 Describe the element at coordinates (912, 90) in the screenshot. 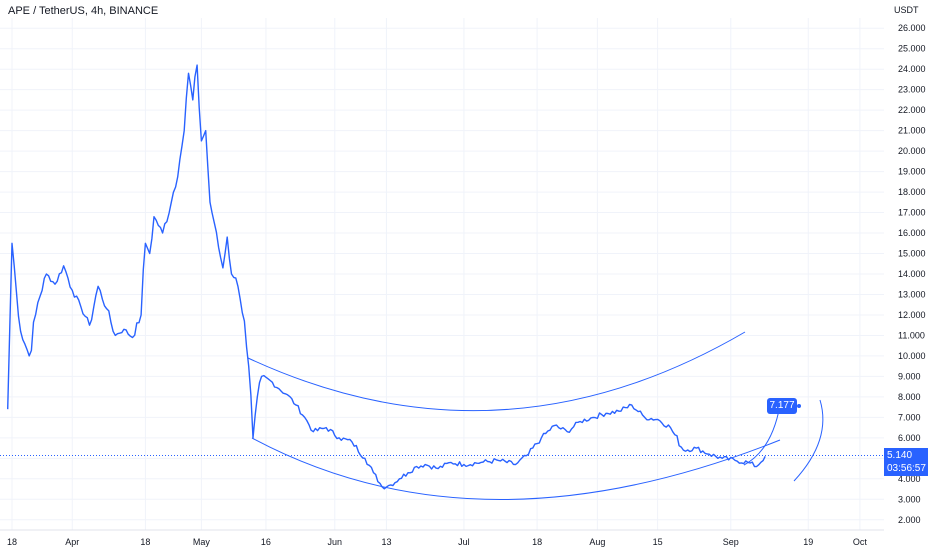

I see `y-tick-label: 23.000` at that location.